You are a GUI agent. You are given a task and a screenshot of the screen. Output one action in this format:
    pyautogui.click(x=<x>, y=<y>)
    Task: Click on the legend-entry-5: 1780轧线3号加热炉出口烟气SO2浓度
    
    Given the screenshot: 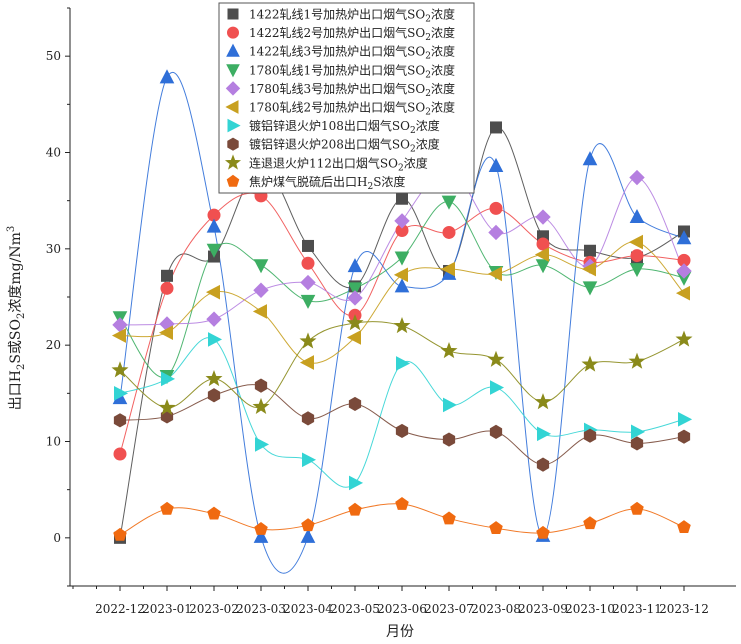 What is the action you would take?
    pyautogui.click(x=352, y=90)
    